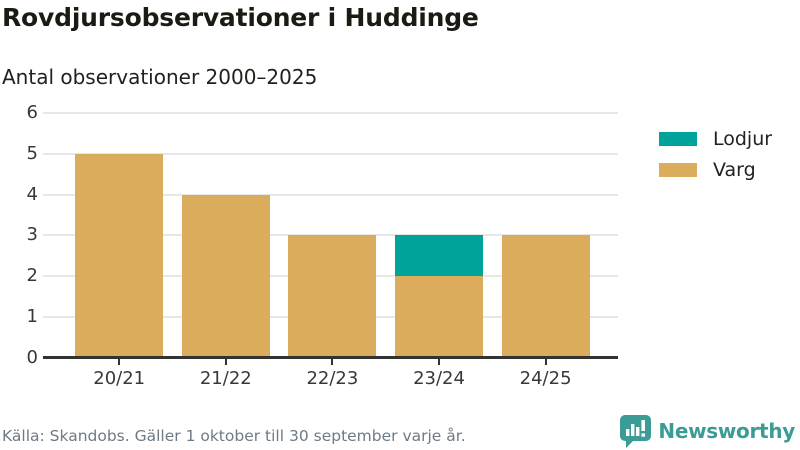 Image resolution: width=800 pixels, height=450 pixels. What do you see at coordinates (330, 357) in the screenshot?
I see `x-axis-line` at bounding box center [330, 357].